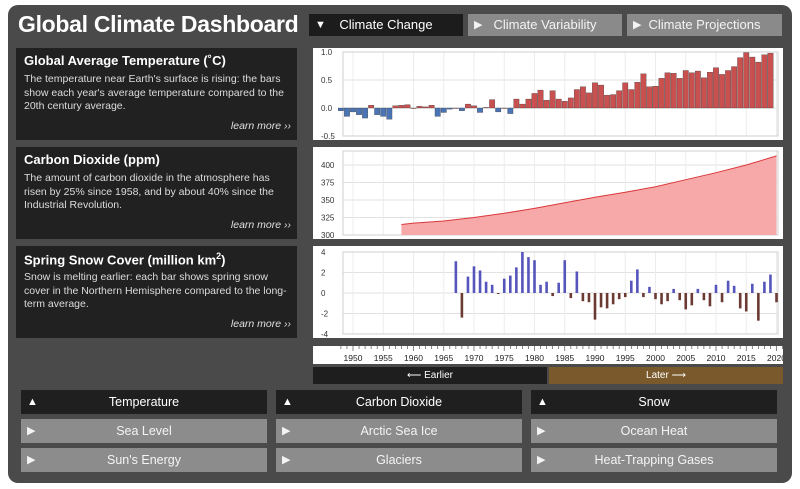 The height and width of the screenshot is (489, 800). What do you see at coordinates (775, 358) in the screenshot?
I see `year-tick-label: 2020` at bounding box center [775, 358].